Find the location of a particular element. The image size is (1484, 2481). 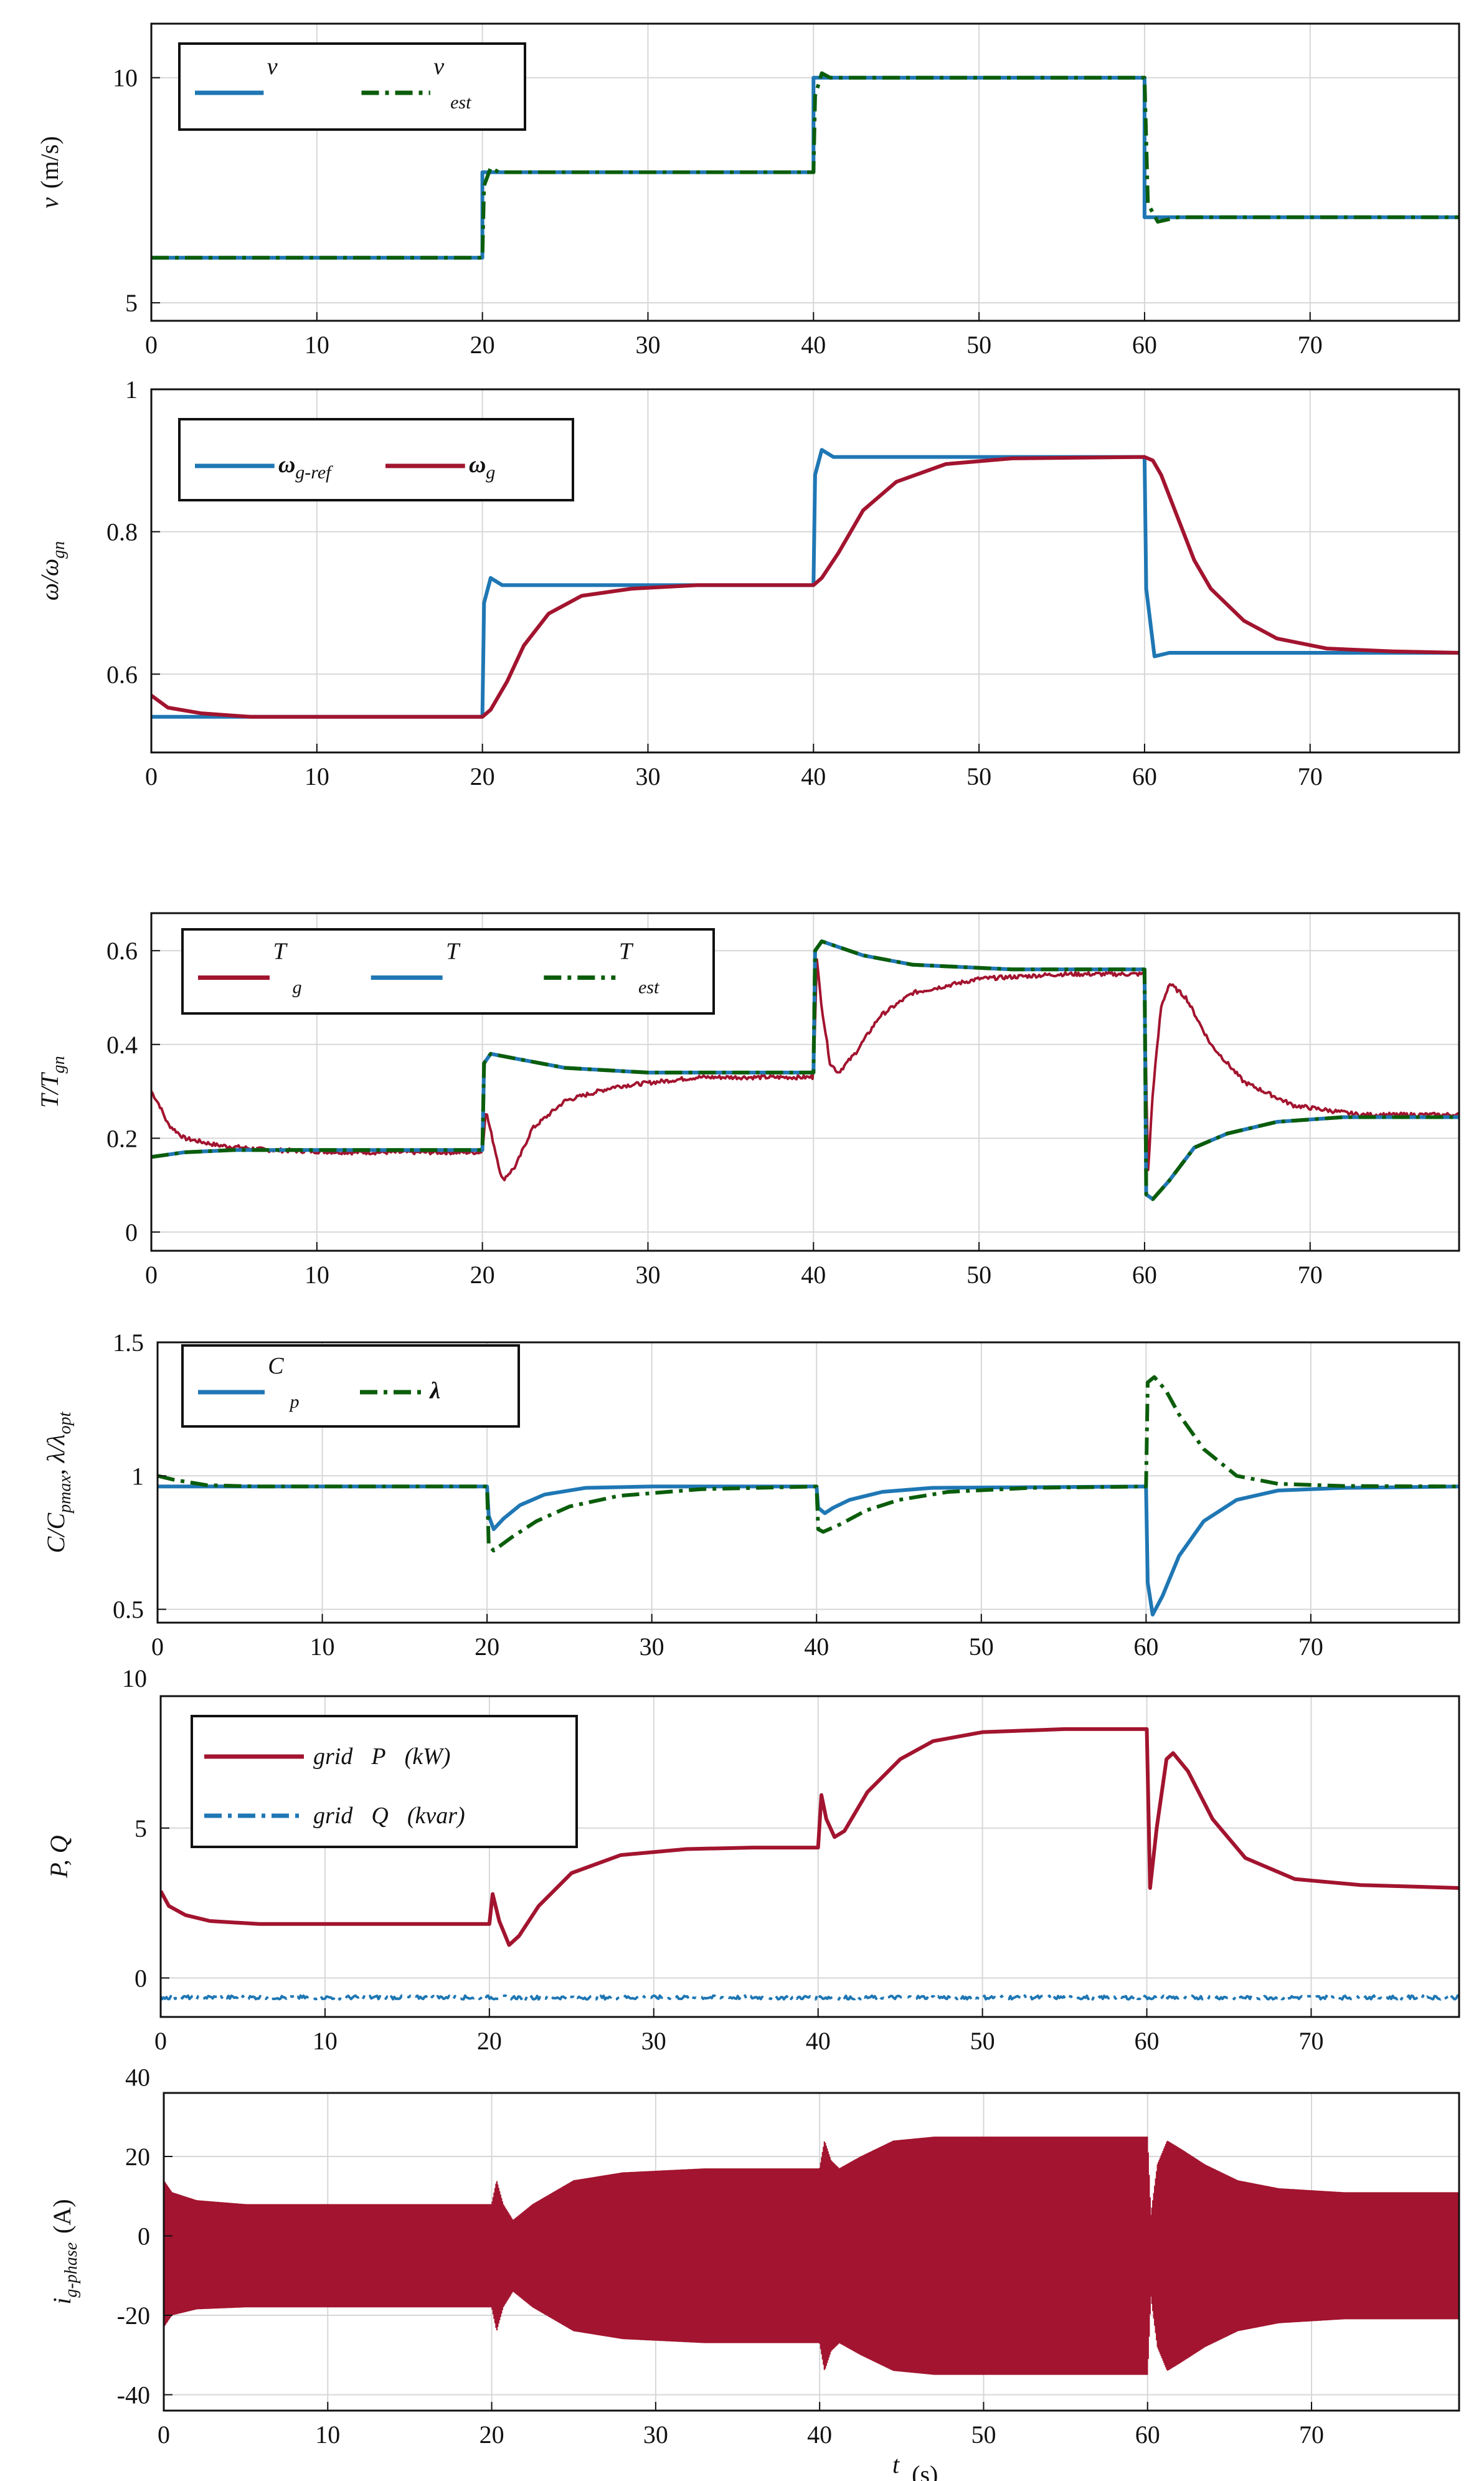

series-grid-p is located at coordinates (810, 1837).